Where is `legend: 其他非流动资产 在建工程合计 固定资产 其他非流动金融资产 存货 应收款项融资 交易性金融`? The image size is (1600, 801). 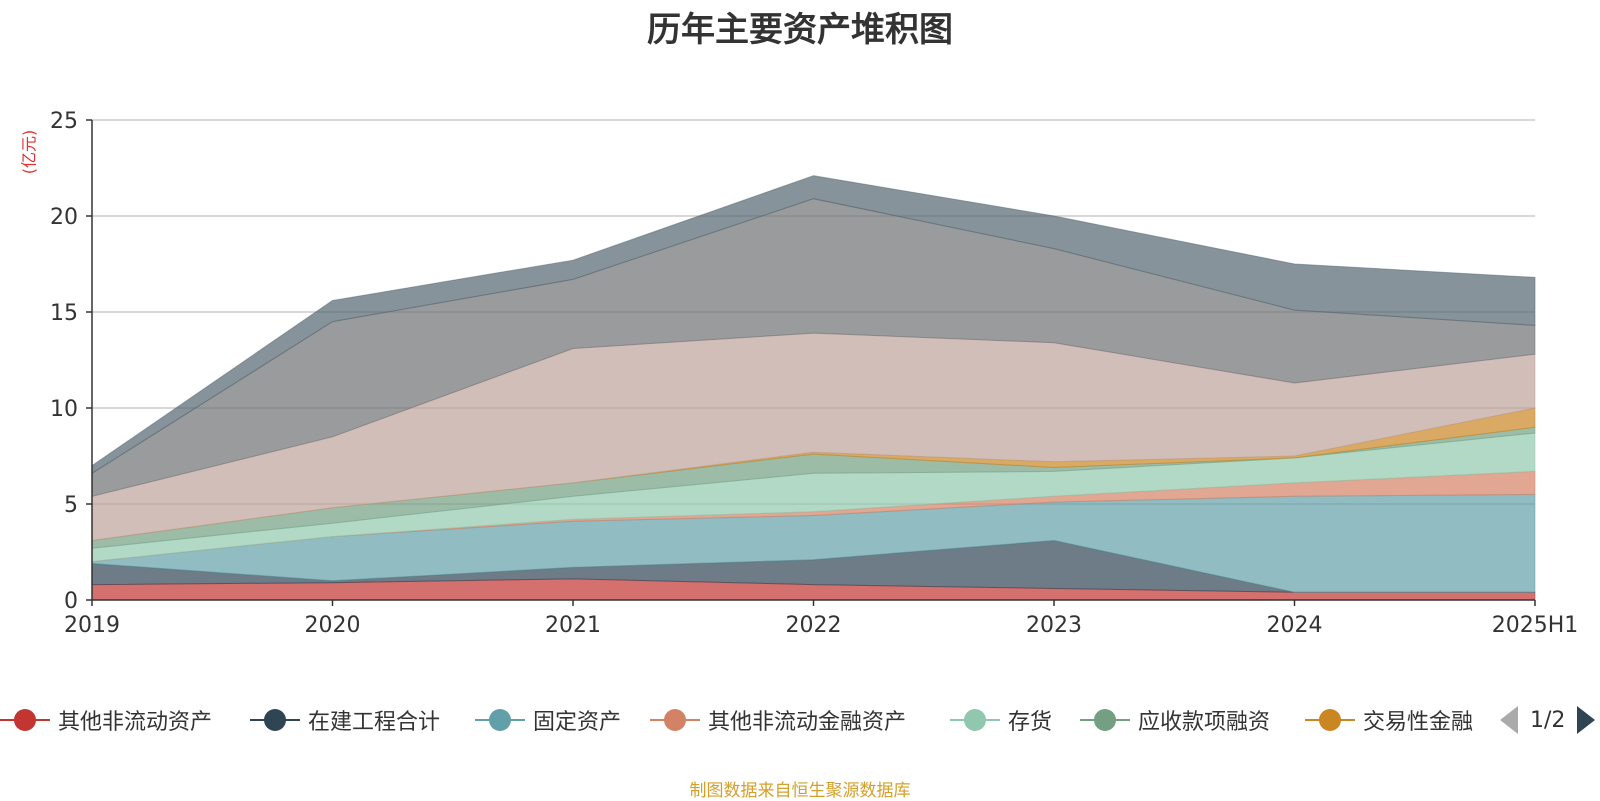 legend: 其他非流动资产 在建工程合计 固定资产 其他非流动金融资产 存货 应收款项融资 交易性金融 is located at coordinates (800, 720).